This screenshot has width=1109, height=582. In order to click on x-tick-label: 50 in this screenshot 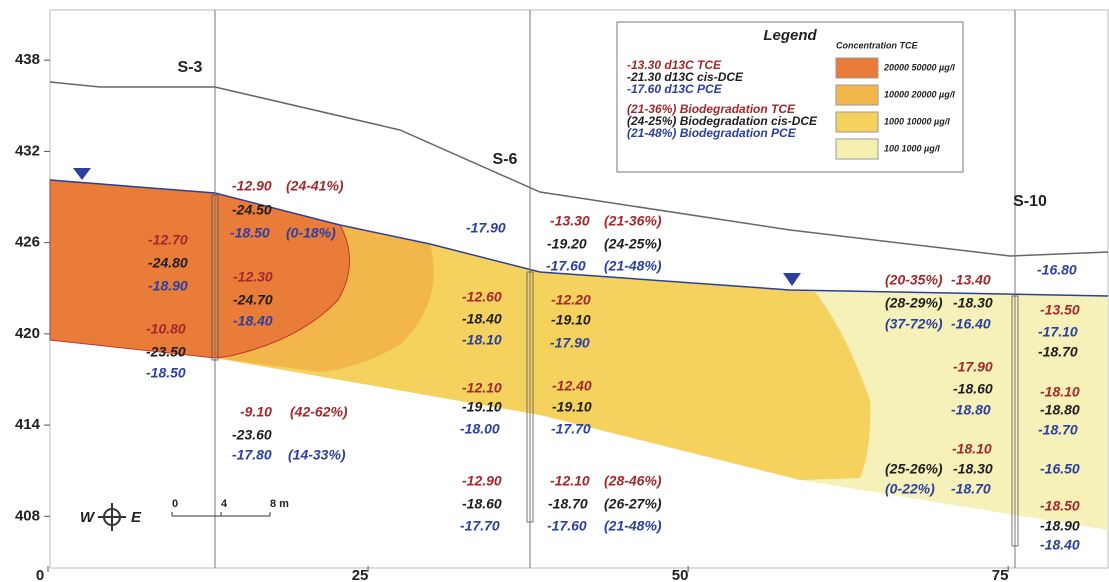, I will do `click(680, 574)`.